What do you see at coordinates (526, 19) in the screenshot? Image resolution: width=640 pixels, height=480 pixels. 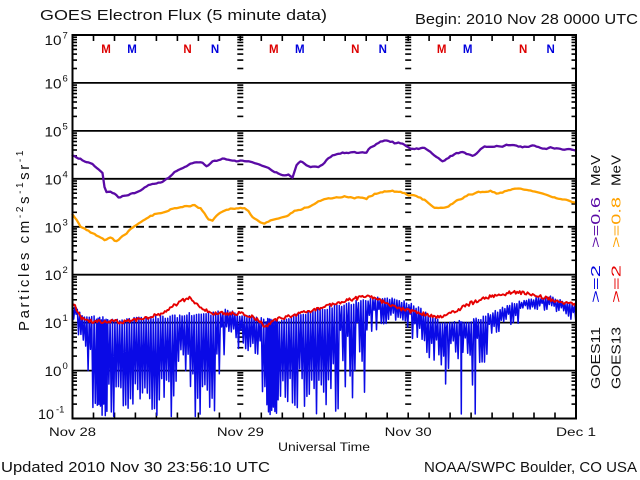 I see `svg-text: Begin: 2010 Nov 28 0000 UTC` at bounding box center [526, 19].